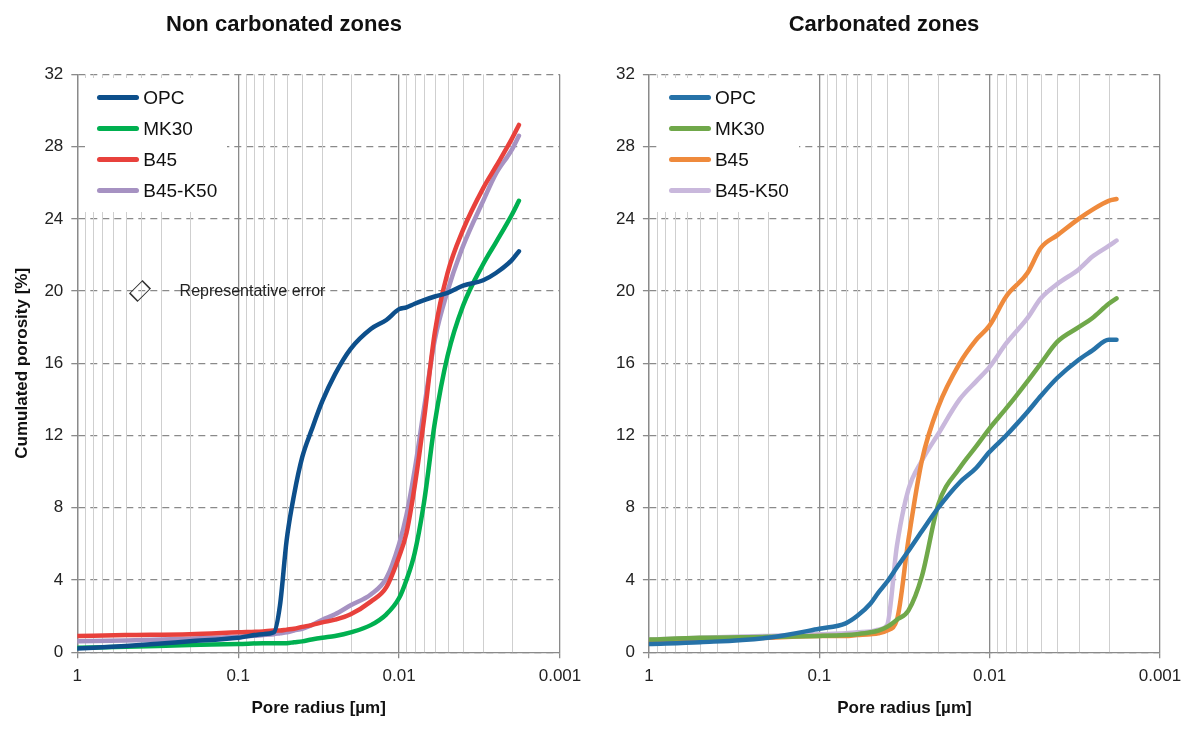 The image size is (1203, 733). I want to click on chart-title: Non carbonated zones, so click(284, 24).